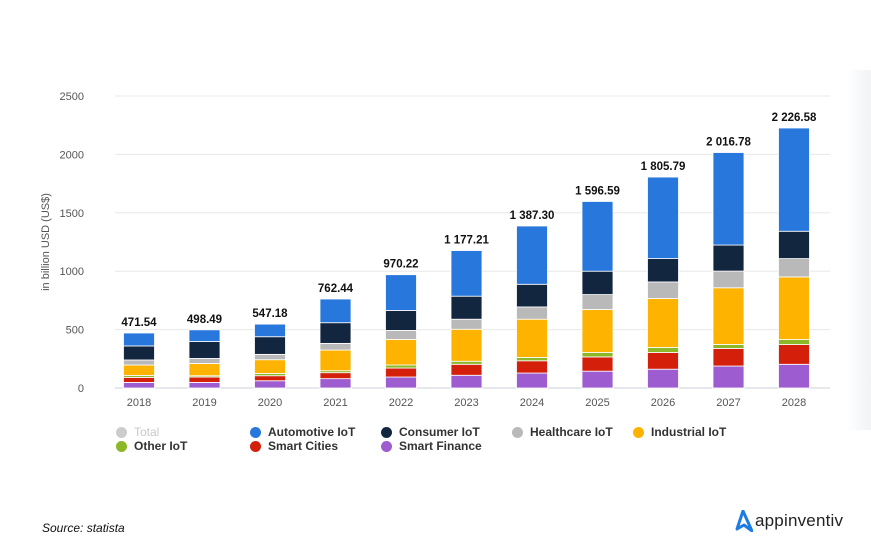 The width and height of the screenshot is (871, 550). What do you see at coordinates (728, 143) in the screenshot?
I see `total-data-label: 2 016.78` at bounding box center [728, 143].